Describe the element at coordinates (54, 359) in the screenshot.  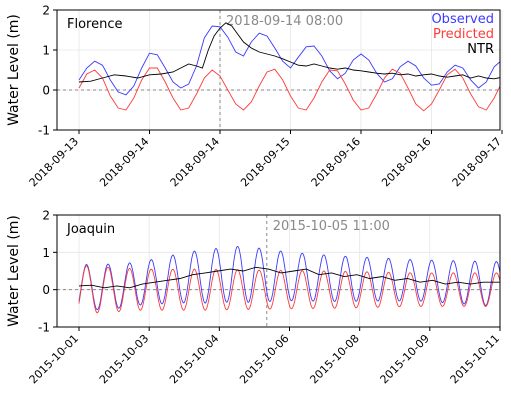
I see `x-tick-label: 2015-10-01` at that location.